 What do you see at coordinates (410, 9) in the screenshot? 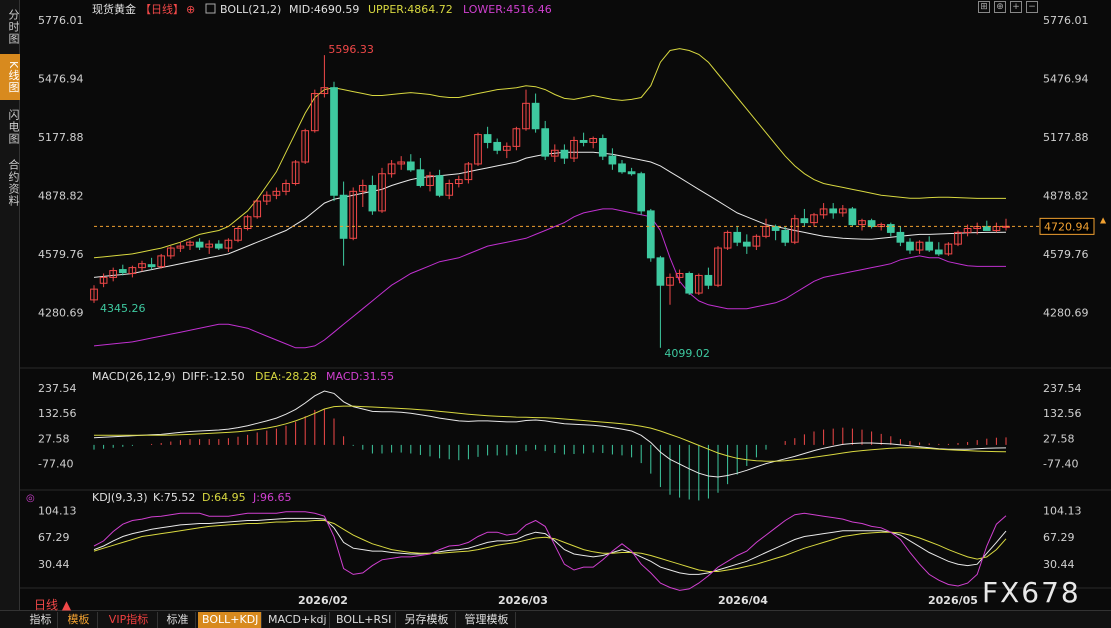
I see `boll-upper: UPPER:4864.72` at bounding box center [410, 9].